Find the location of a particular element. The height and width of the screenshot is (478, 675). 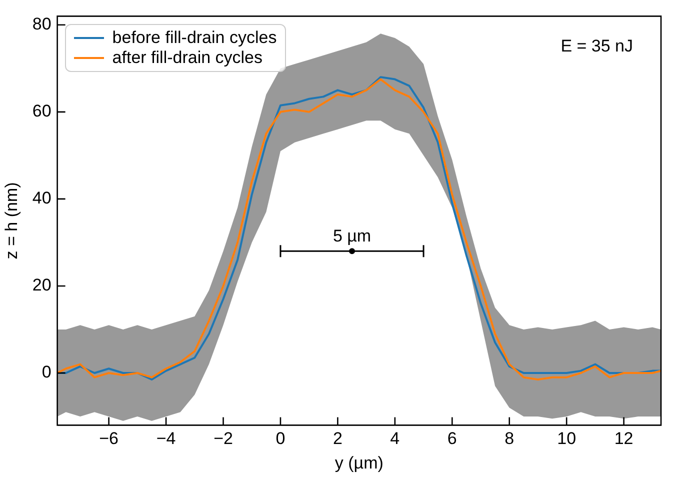

x-tick-label: 6 is located at coordinates (452, 438).